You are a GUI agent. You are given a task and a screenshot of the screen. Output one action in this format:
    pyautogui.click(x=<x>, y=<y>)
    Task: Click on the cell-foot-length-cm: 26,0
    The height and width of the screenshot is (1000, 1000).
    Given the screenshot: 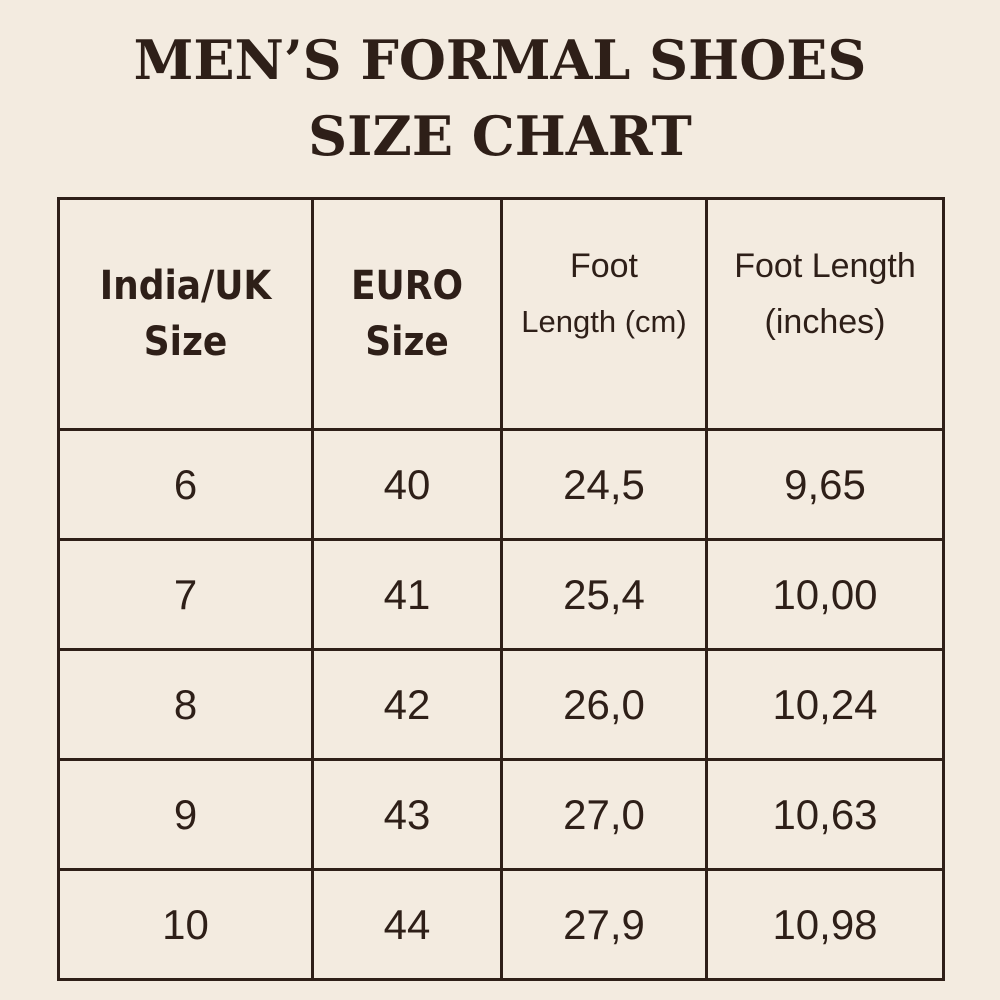 What is the action you would take?
    pyautogui.click(x=604, y=704)
    